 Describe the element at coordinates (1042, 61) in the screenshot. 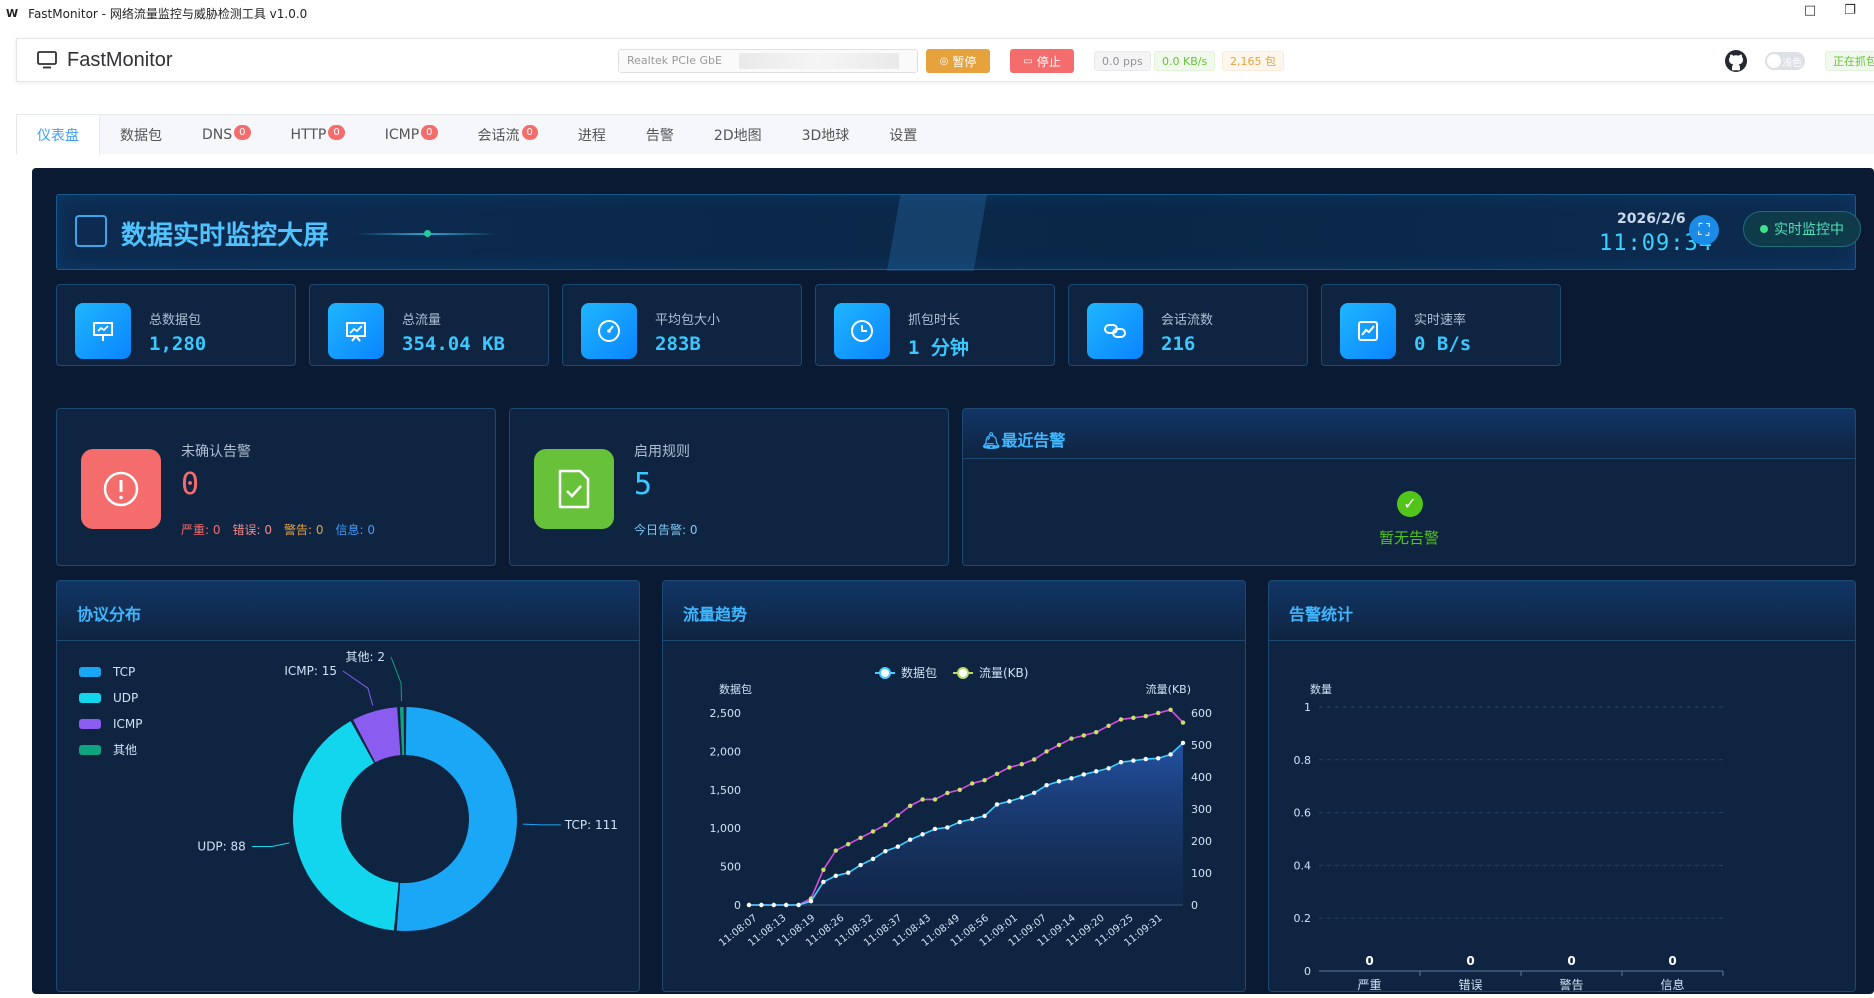

I see `stop-button: ▭ 停止` at that location.